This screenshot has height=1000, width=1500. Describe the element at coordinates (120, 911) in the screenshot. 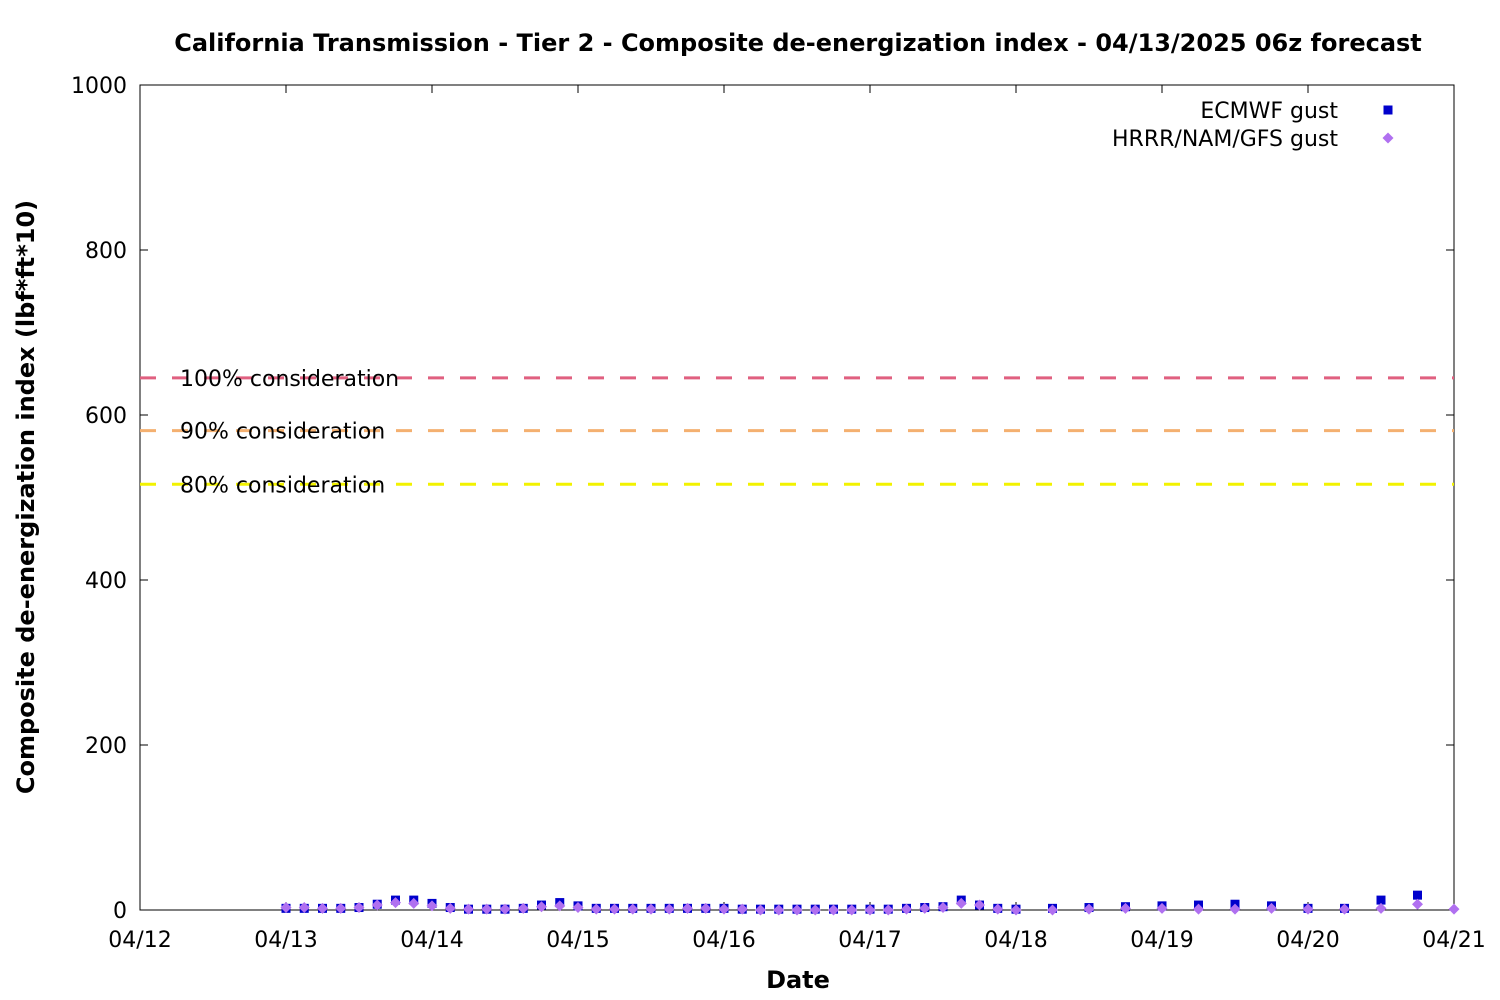

I see `y-tick-label: 0` at that location.